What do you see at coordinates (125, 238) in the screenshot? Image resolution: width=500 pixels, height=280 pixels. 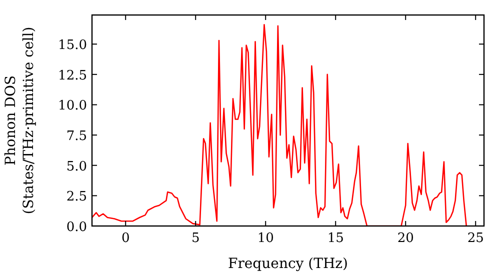 I see `x-tick-label: 0` at bounding box center [125, 238].